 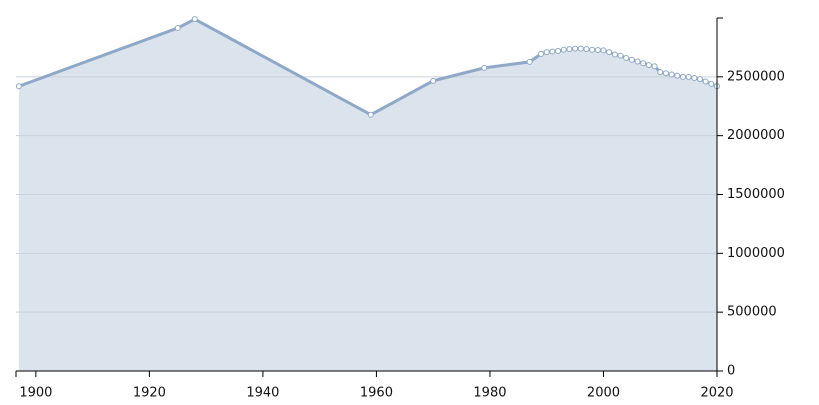 What do you see at coordinates (756, 194) in the screenshot?
I see `y-tick-label: 1500000` at bounding box center [756, 194].